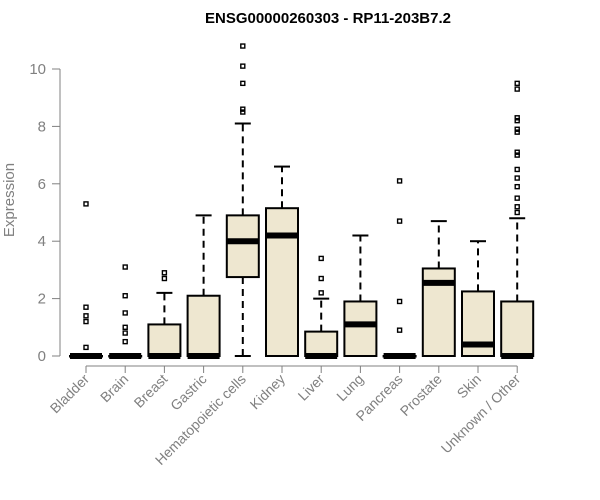  I want to click on chart-title: ENSG00000260303 - RP11-203B7.2, so click(328, 18).